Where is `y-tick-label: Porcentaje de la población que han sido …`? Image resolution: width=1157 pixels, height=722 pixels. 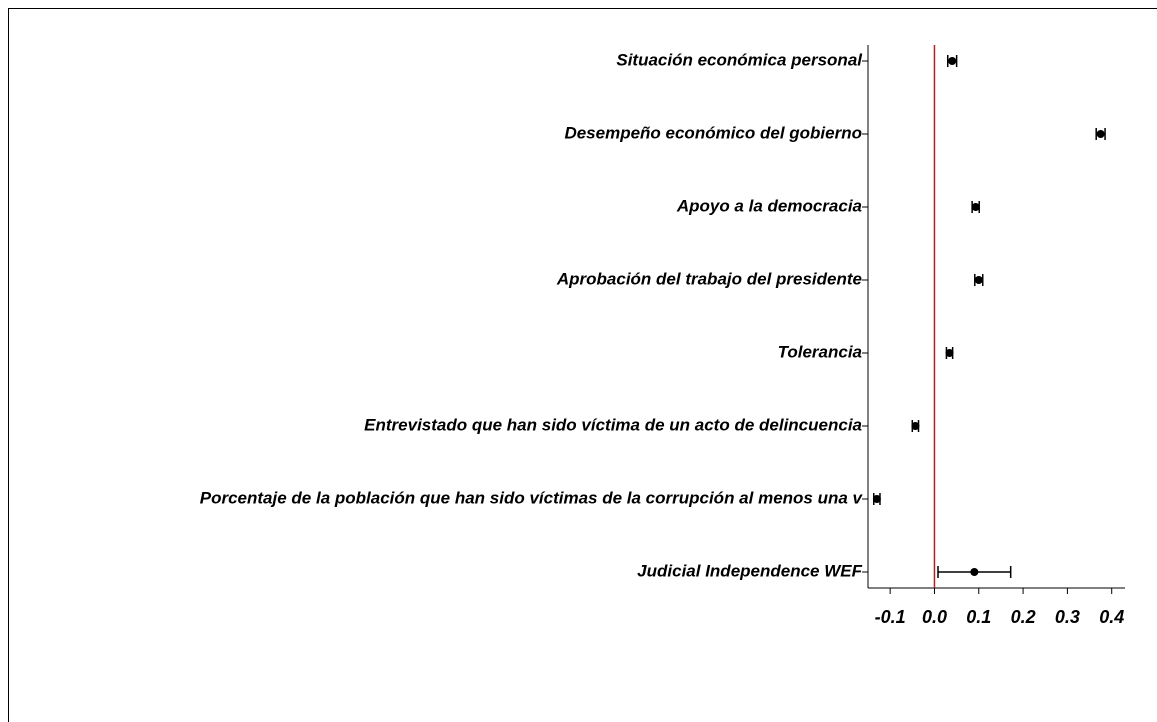
y-tick-label: Porcentaje de la población que han sido … is located at coordinates (532, 497).